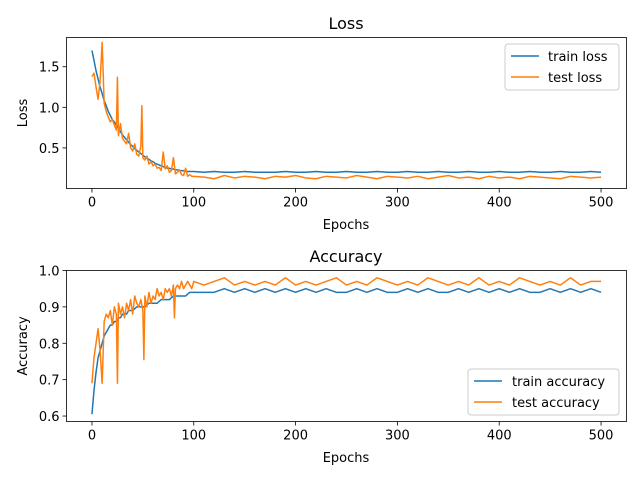  I want to click on accuracy-x-tick-label: 500, so click(601, 436).